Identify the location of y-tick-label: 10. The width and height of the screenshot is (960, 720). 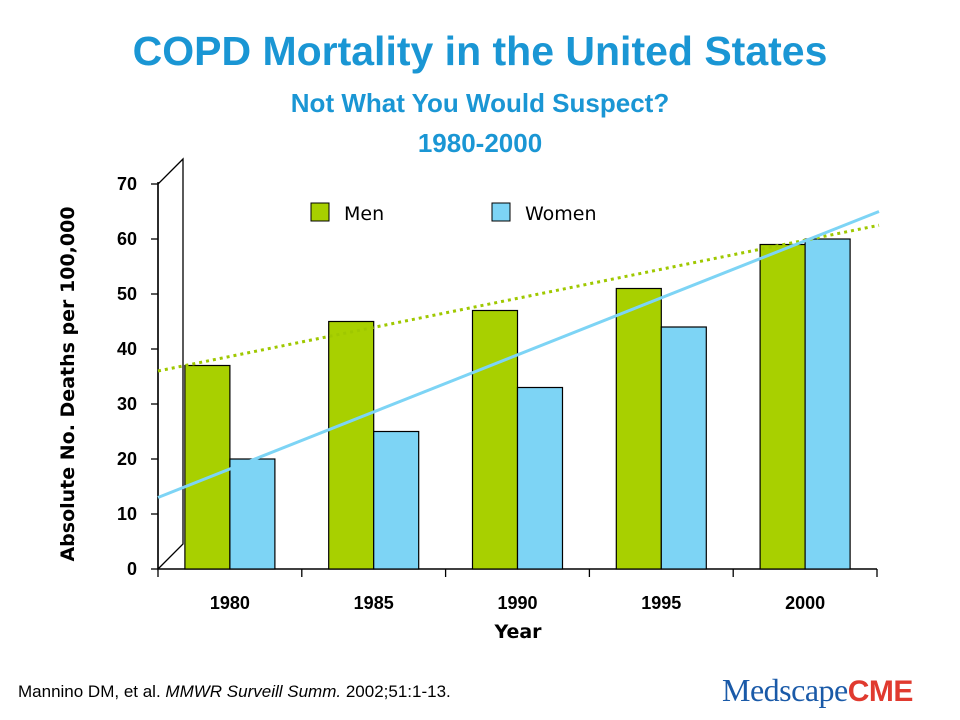
(127, 514).